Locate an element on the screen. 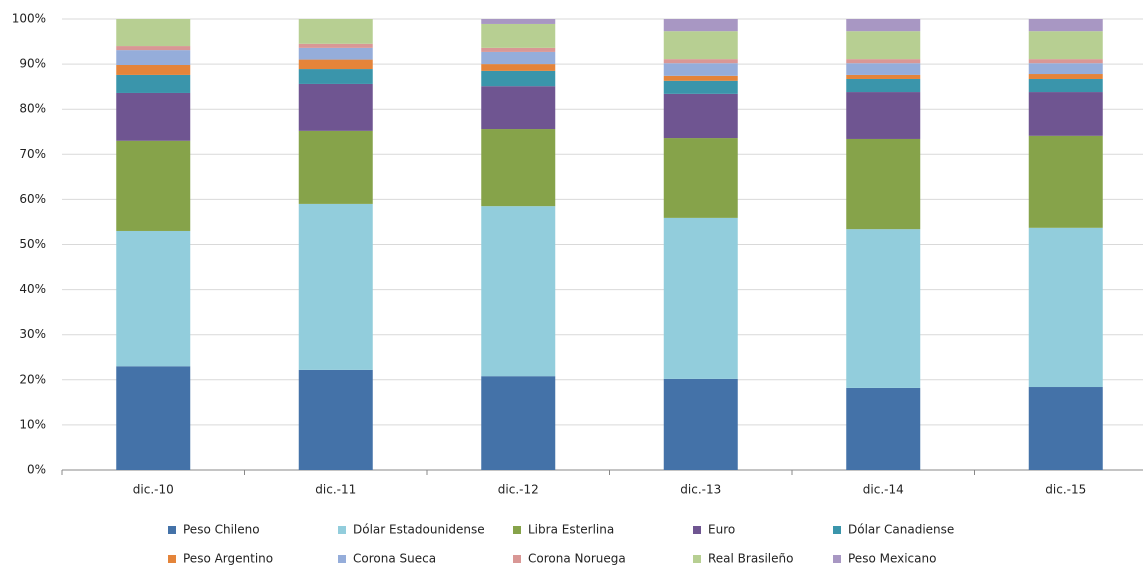  x-tick-label: dic.-15 is located at coordinates (1065, 490).